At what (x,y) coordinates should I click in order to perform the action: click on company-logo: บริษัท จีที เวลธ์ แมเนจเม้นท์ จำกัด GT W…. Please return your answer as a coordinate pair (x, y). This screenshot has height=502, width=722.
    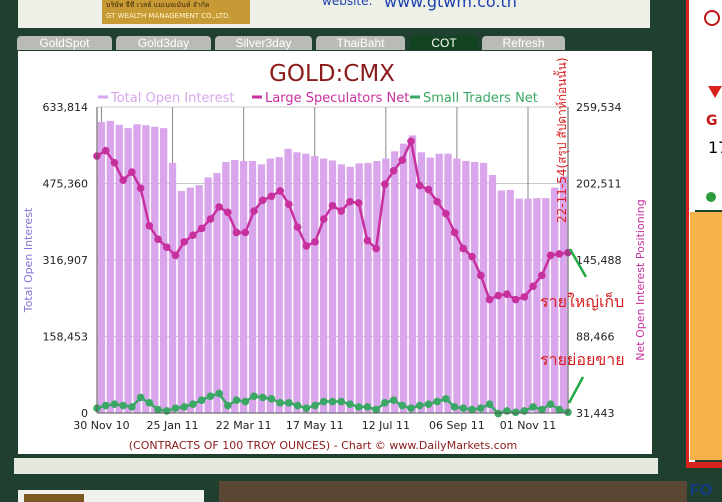
    Looking at the image, I should click on (176, 12).